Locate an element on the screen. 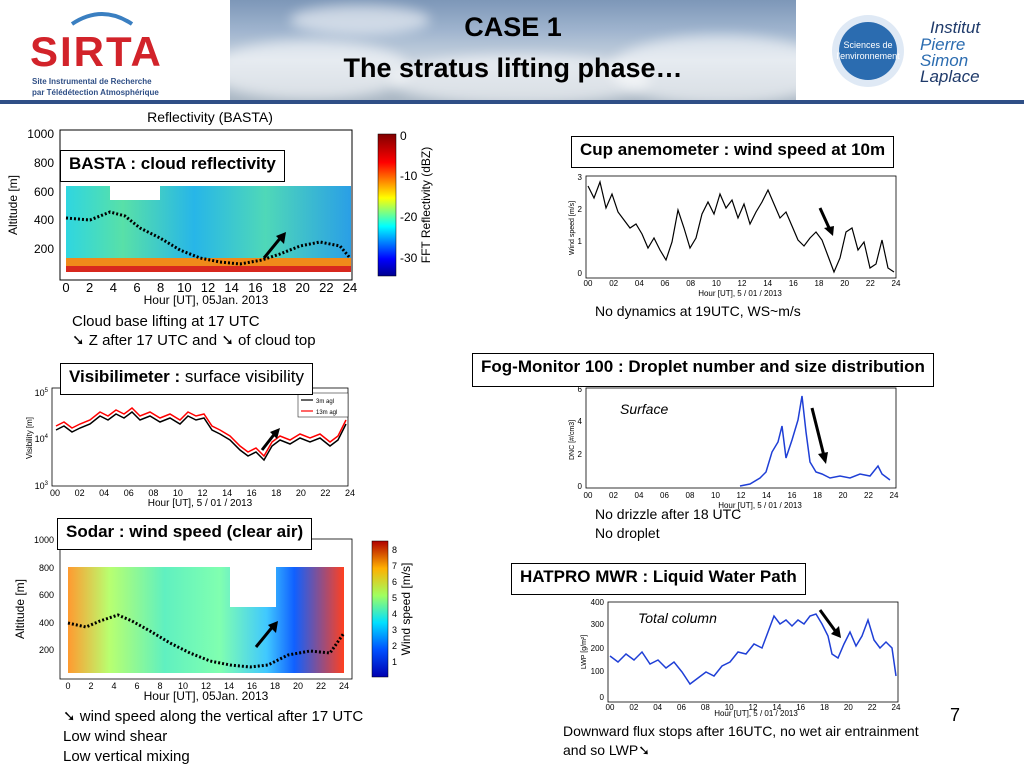  fog-xtick-label: 00 is located at coordinates (588, 495).